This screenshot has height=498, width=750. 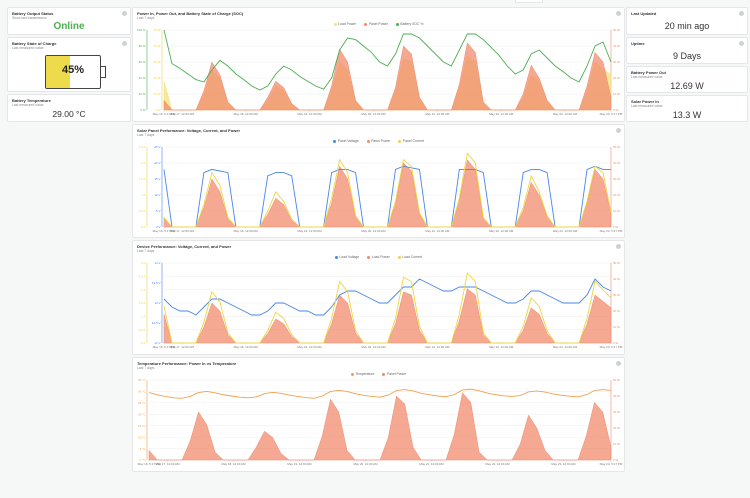 I want to click on panel-title: Solar Power In, so click(x=645, y=101).